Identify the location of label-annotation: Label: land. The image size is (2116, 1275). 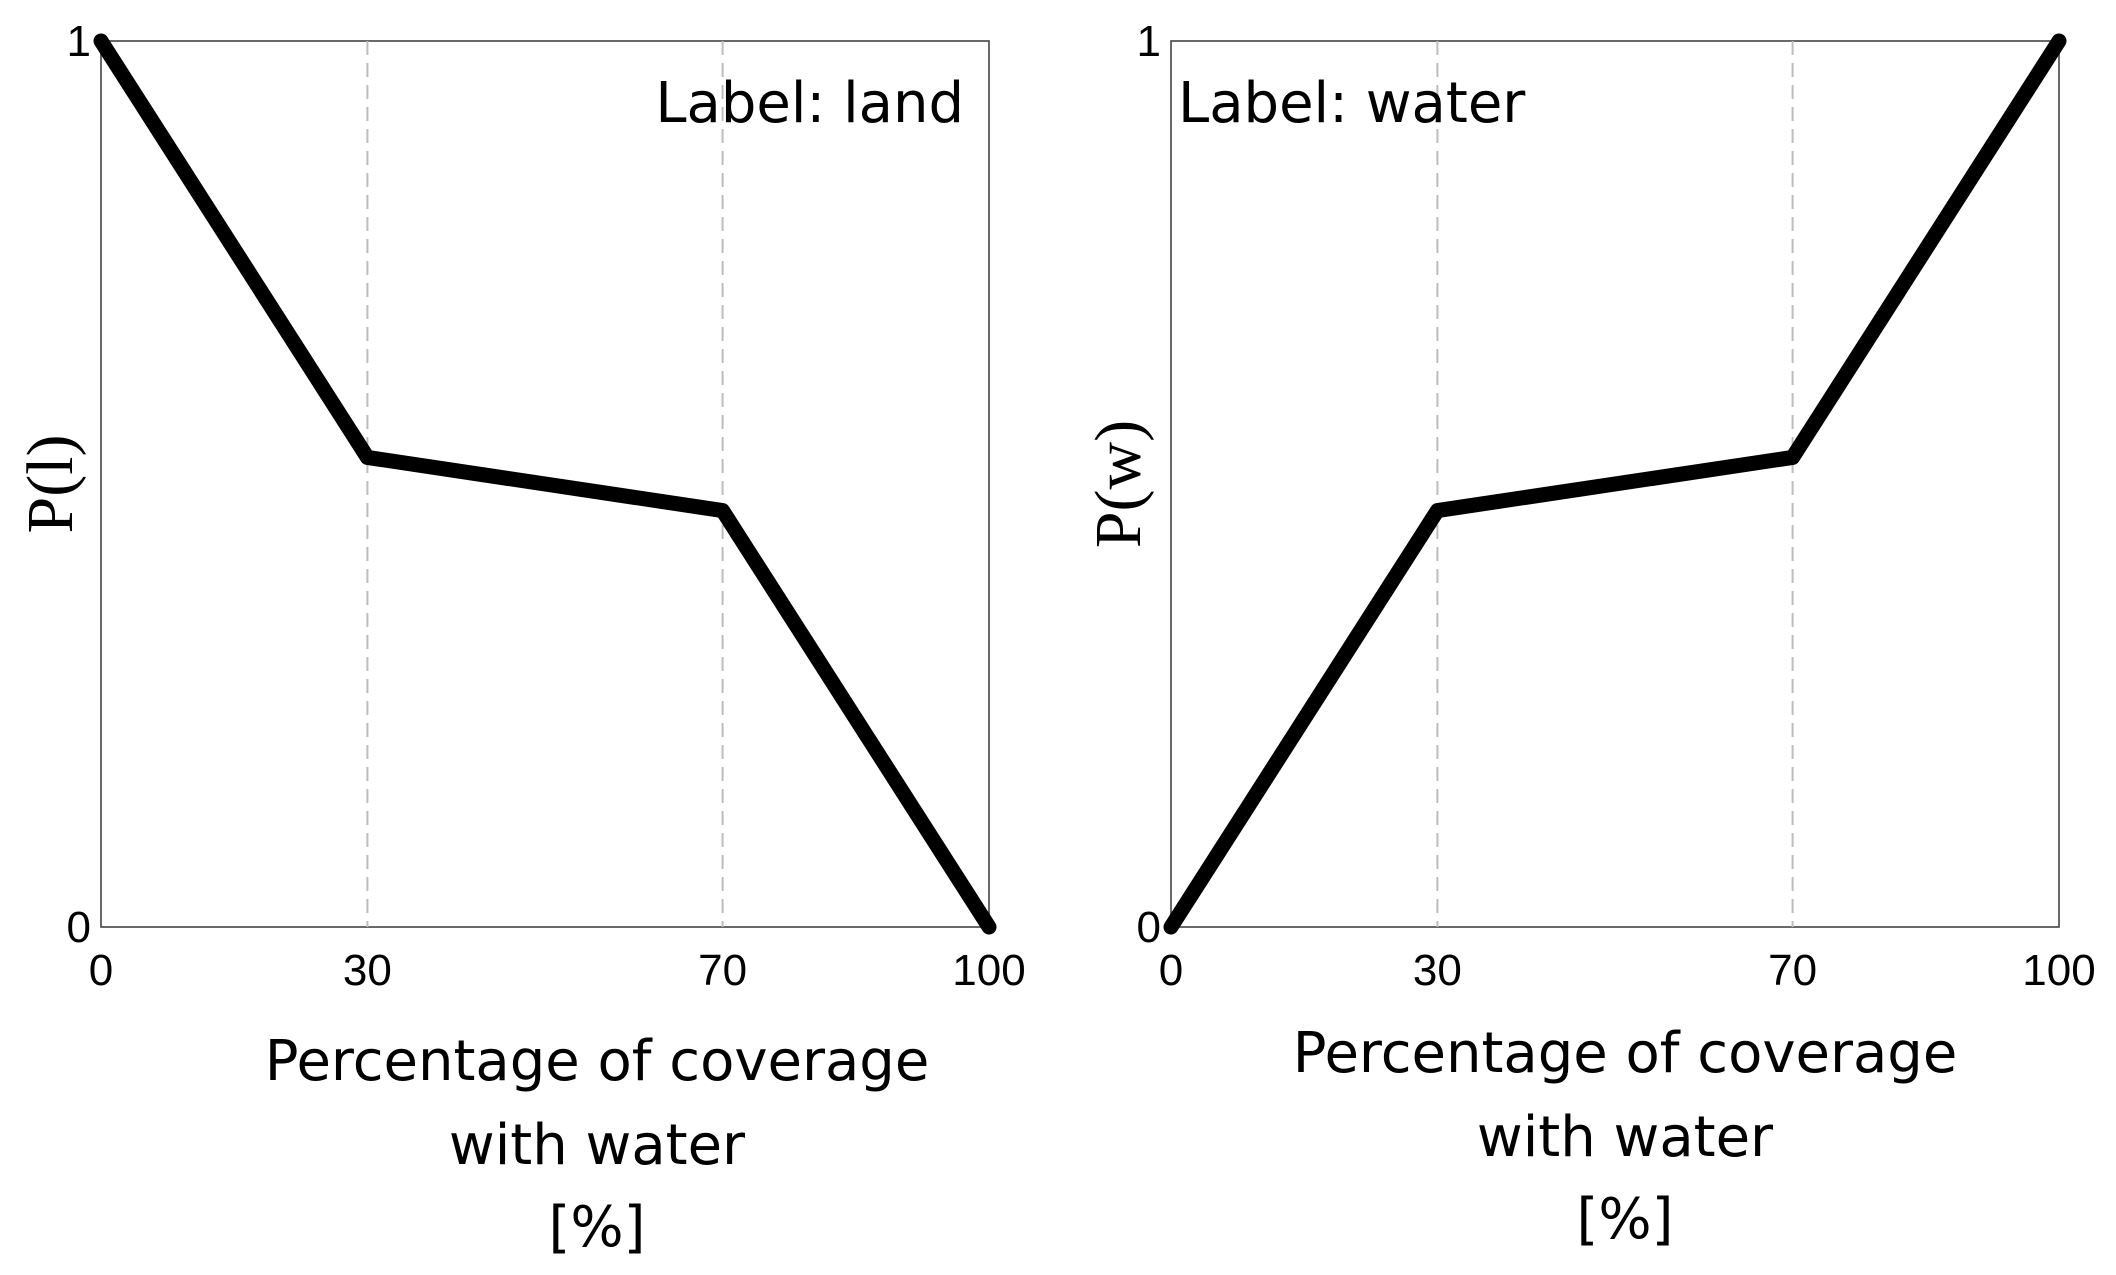
(809, 103).